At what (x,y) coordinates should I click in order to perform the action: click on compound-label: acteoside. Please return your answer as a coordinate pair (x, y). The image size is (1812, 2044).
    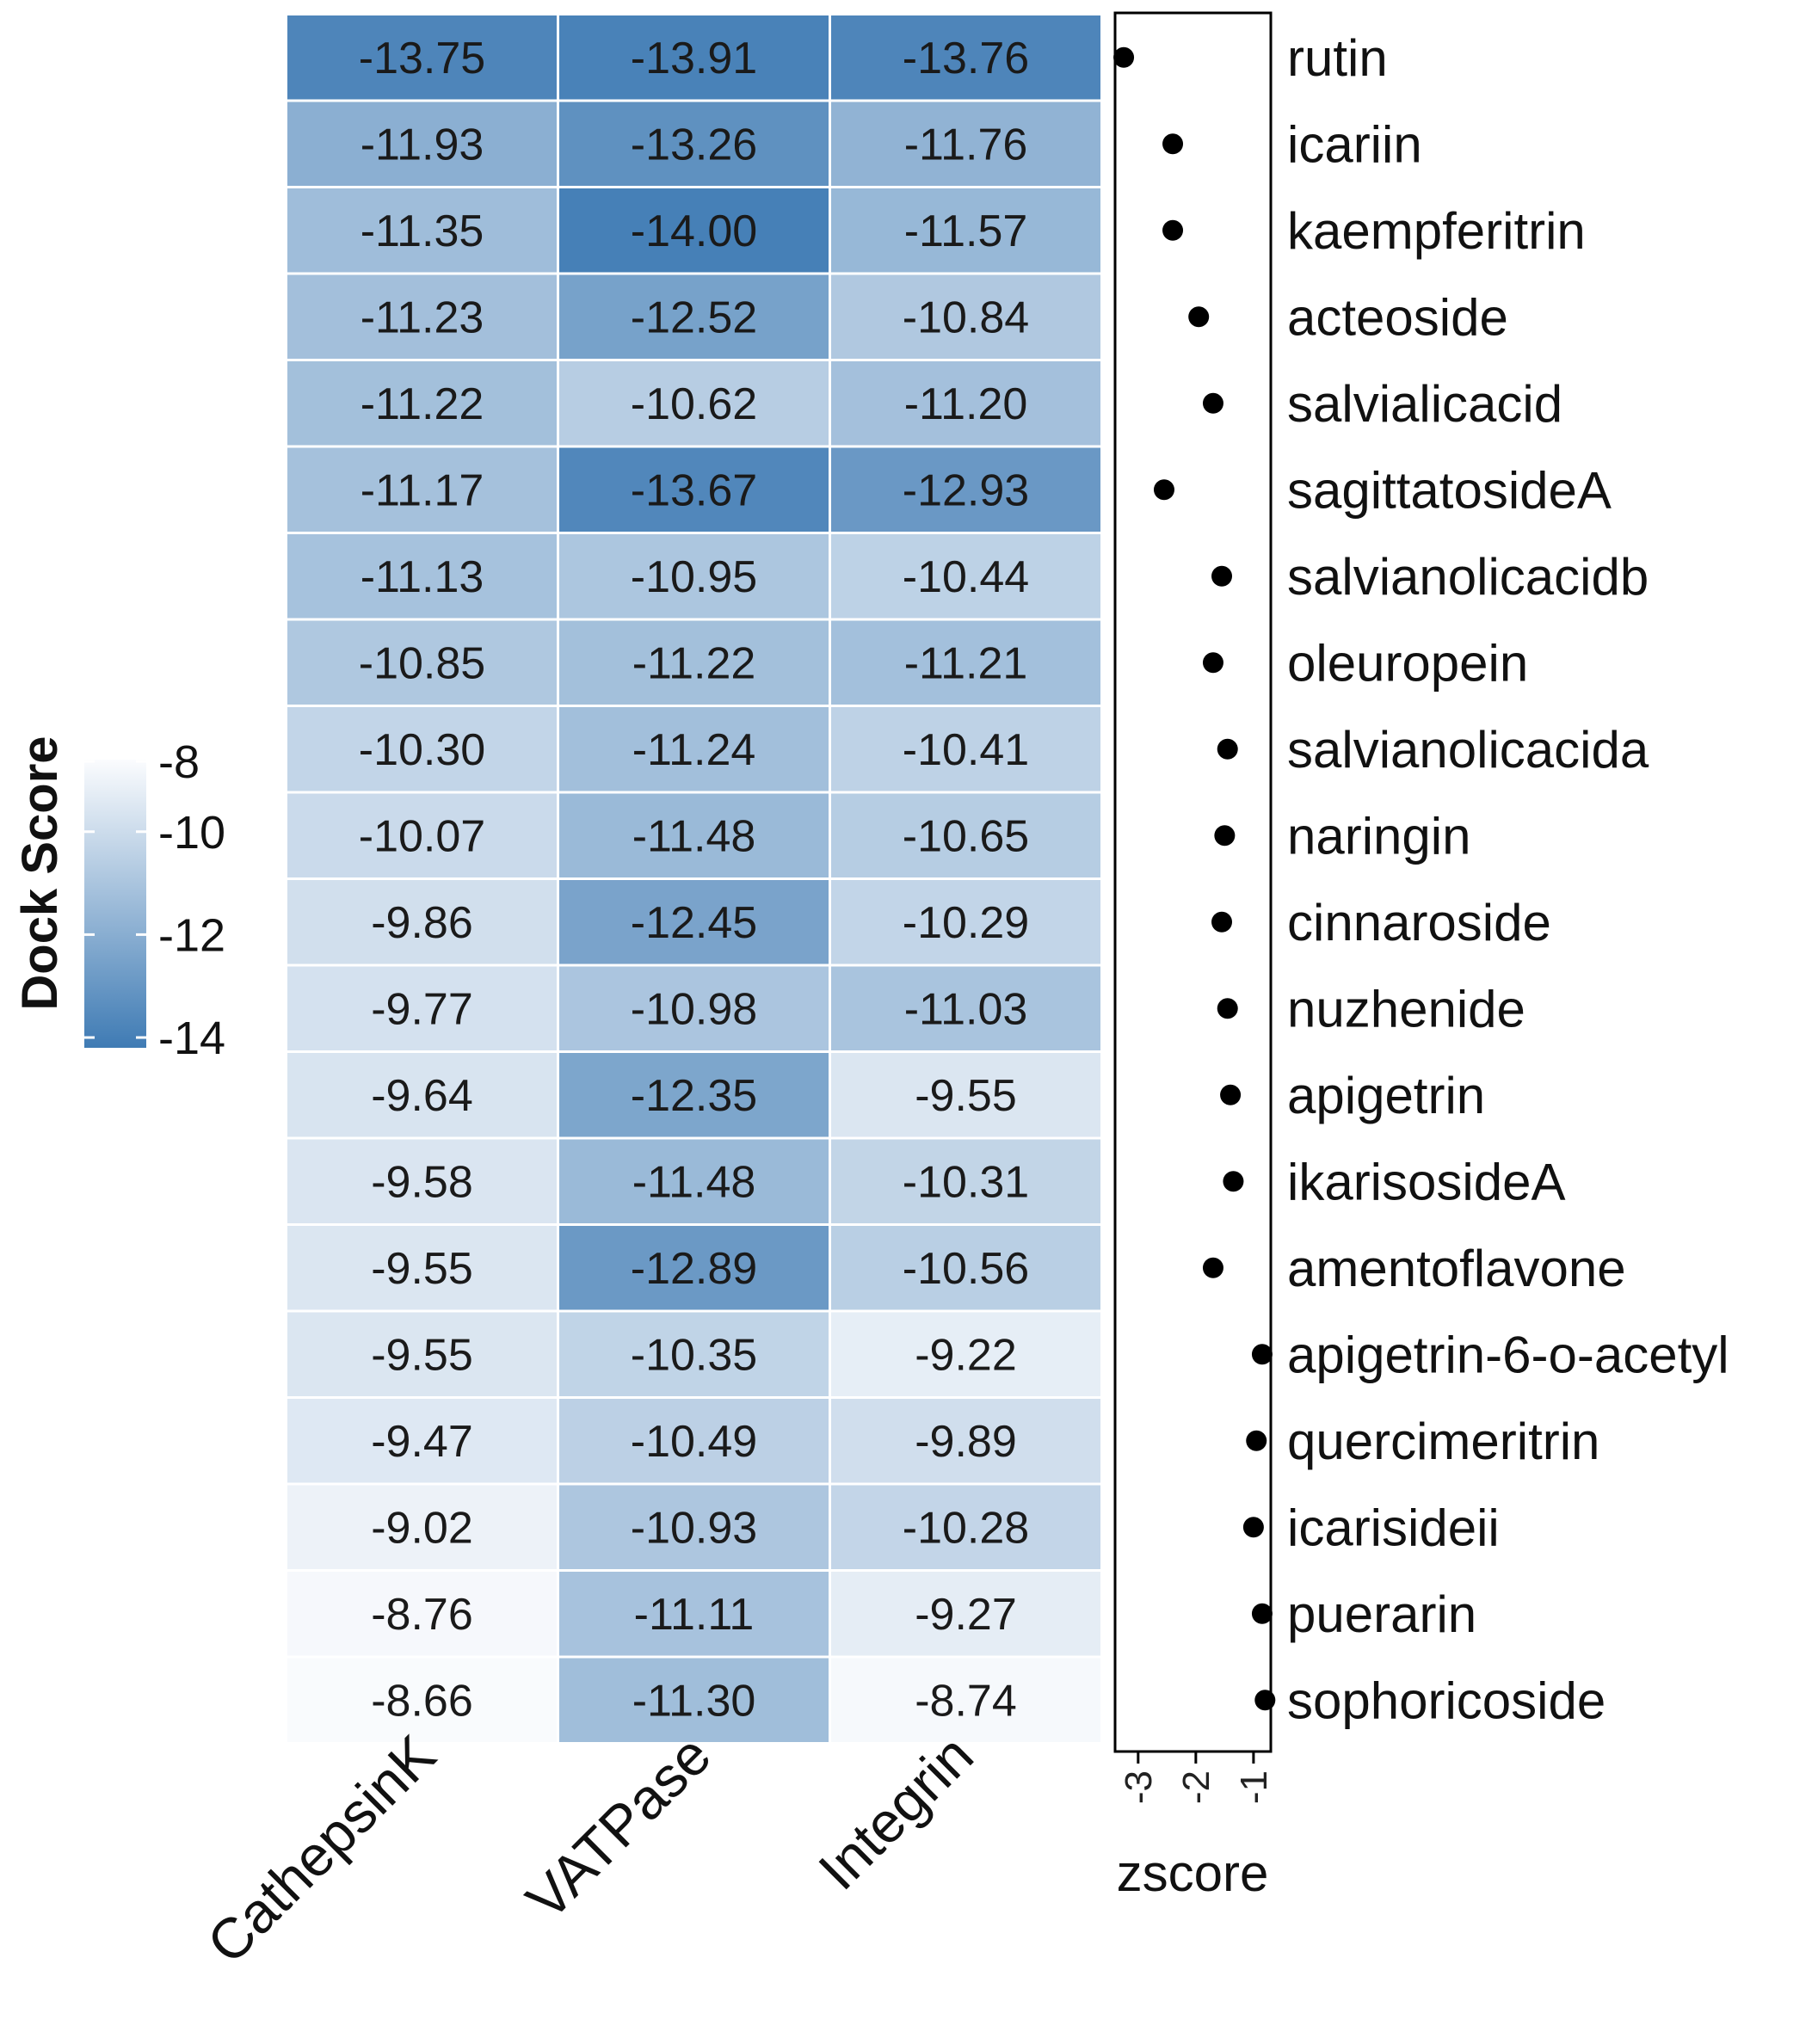
    Looking at the image, I should click on (1397, 317).